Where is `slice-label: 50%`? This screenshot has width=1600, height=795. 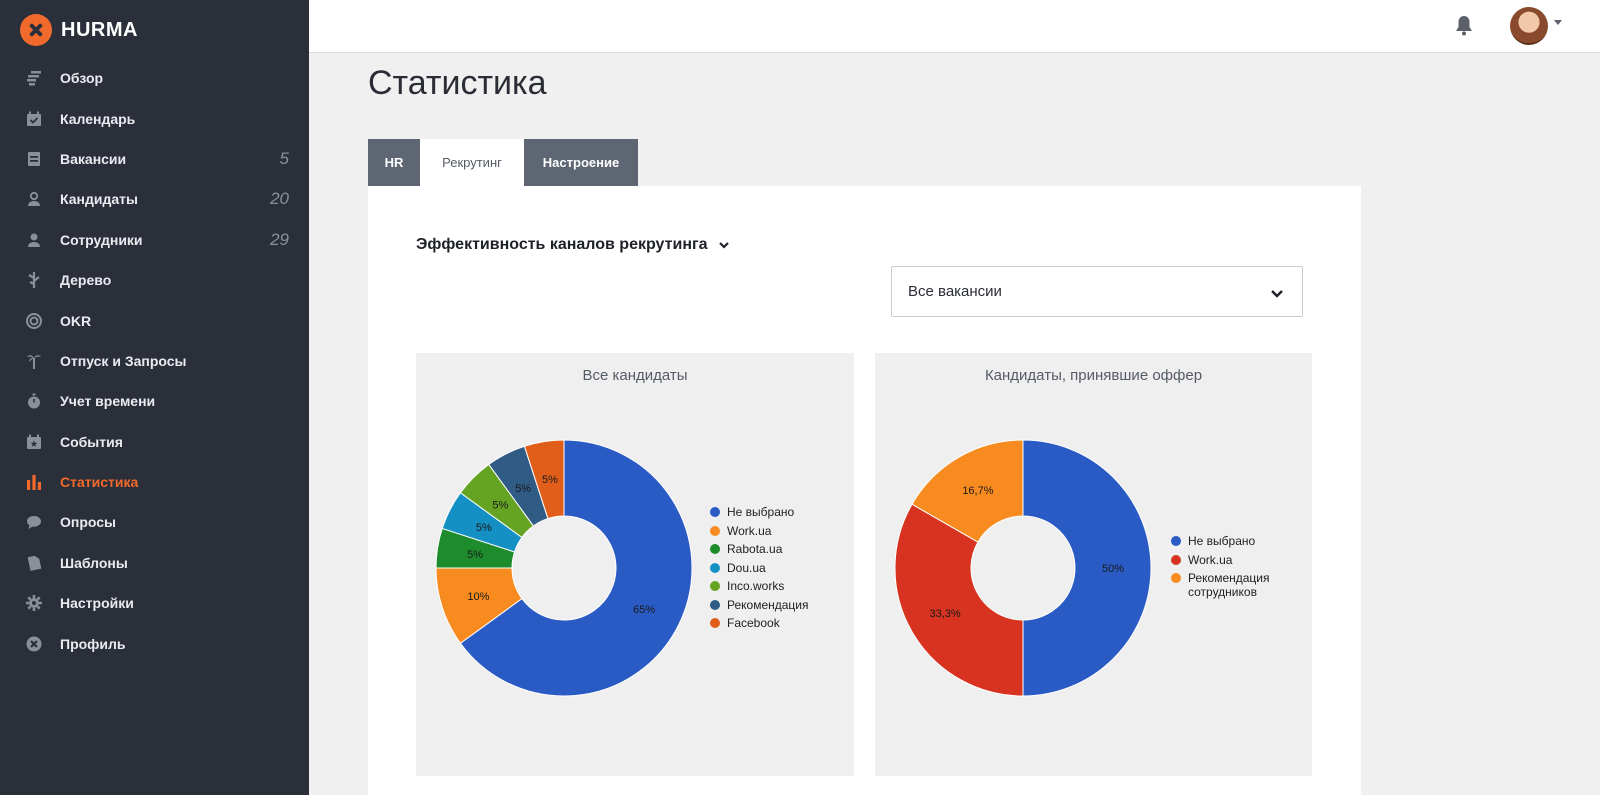
slice-label: 50% is located at coordinates (1113, 569).